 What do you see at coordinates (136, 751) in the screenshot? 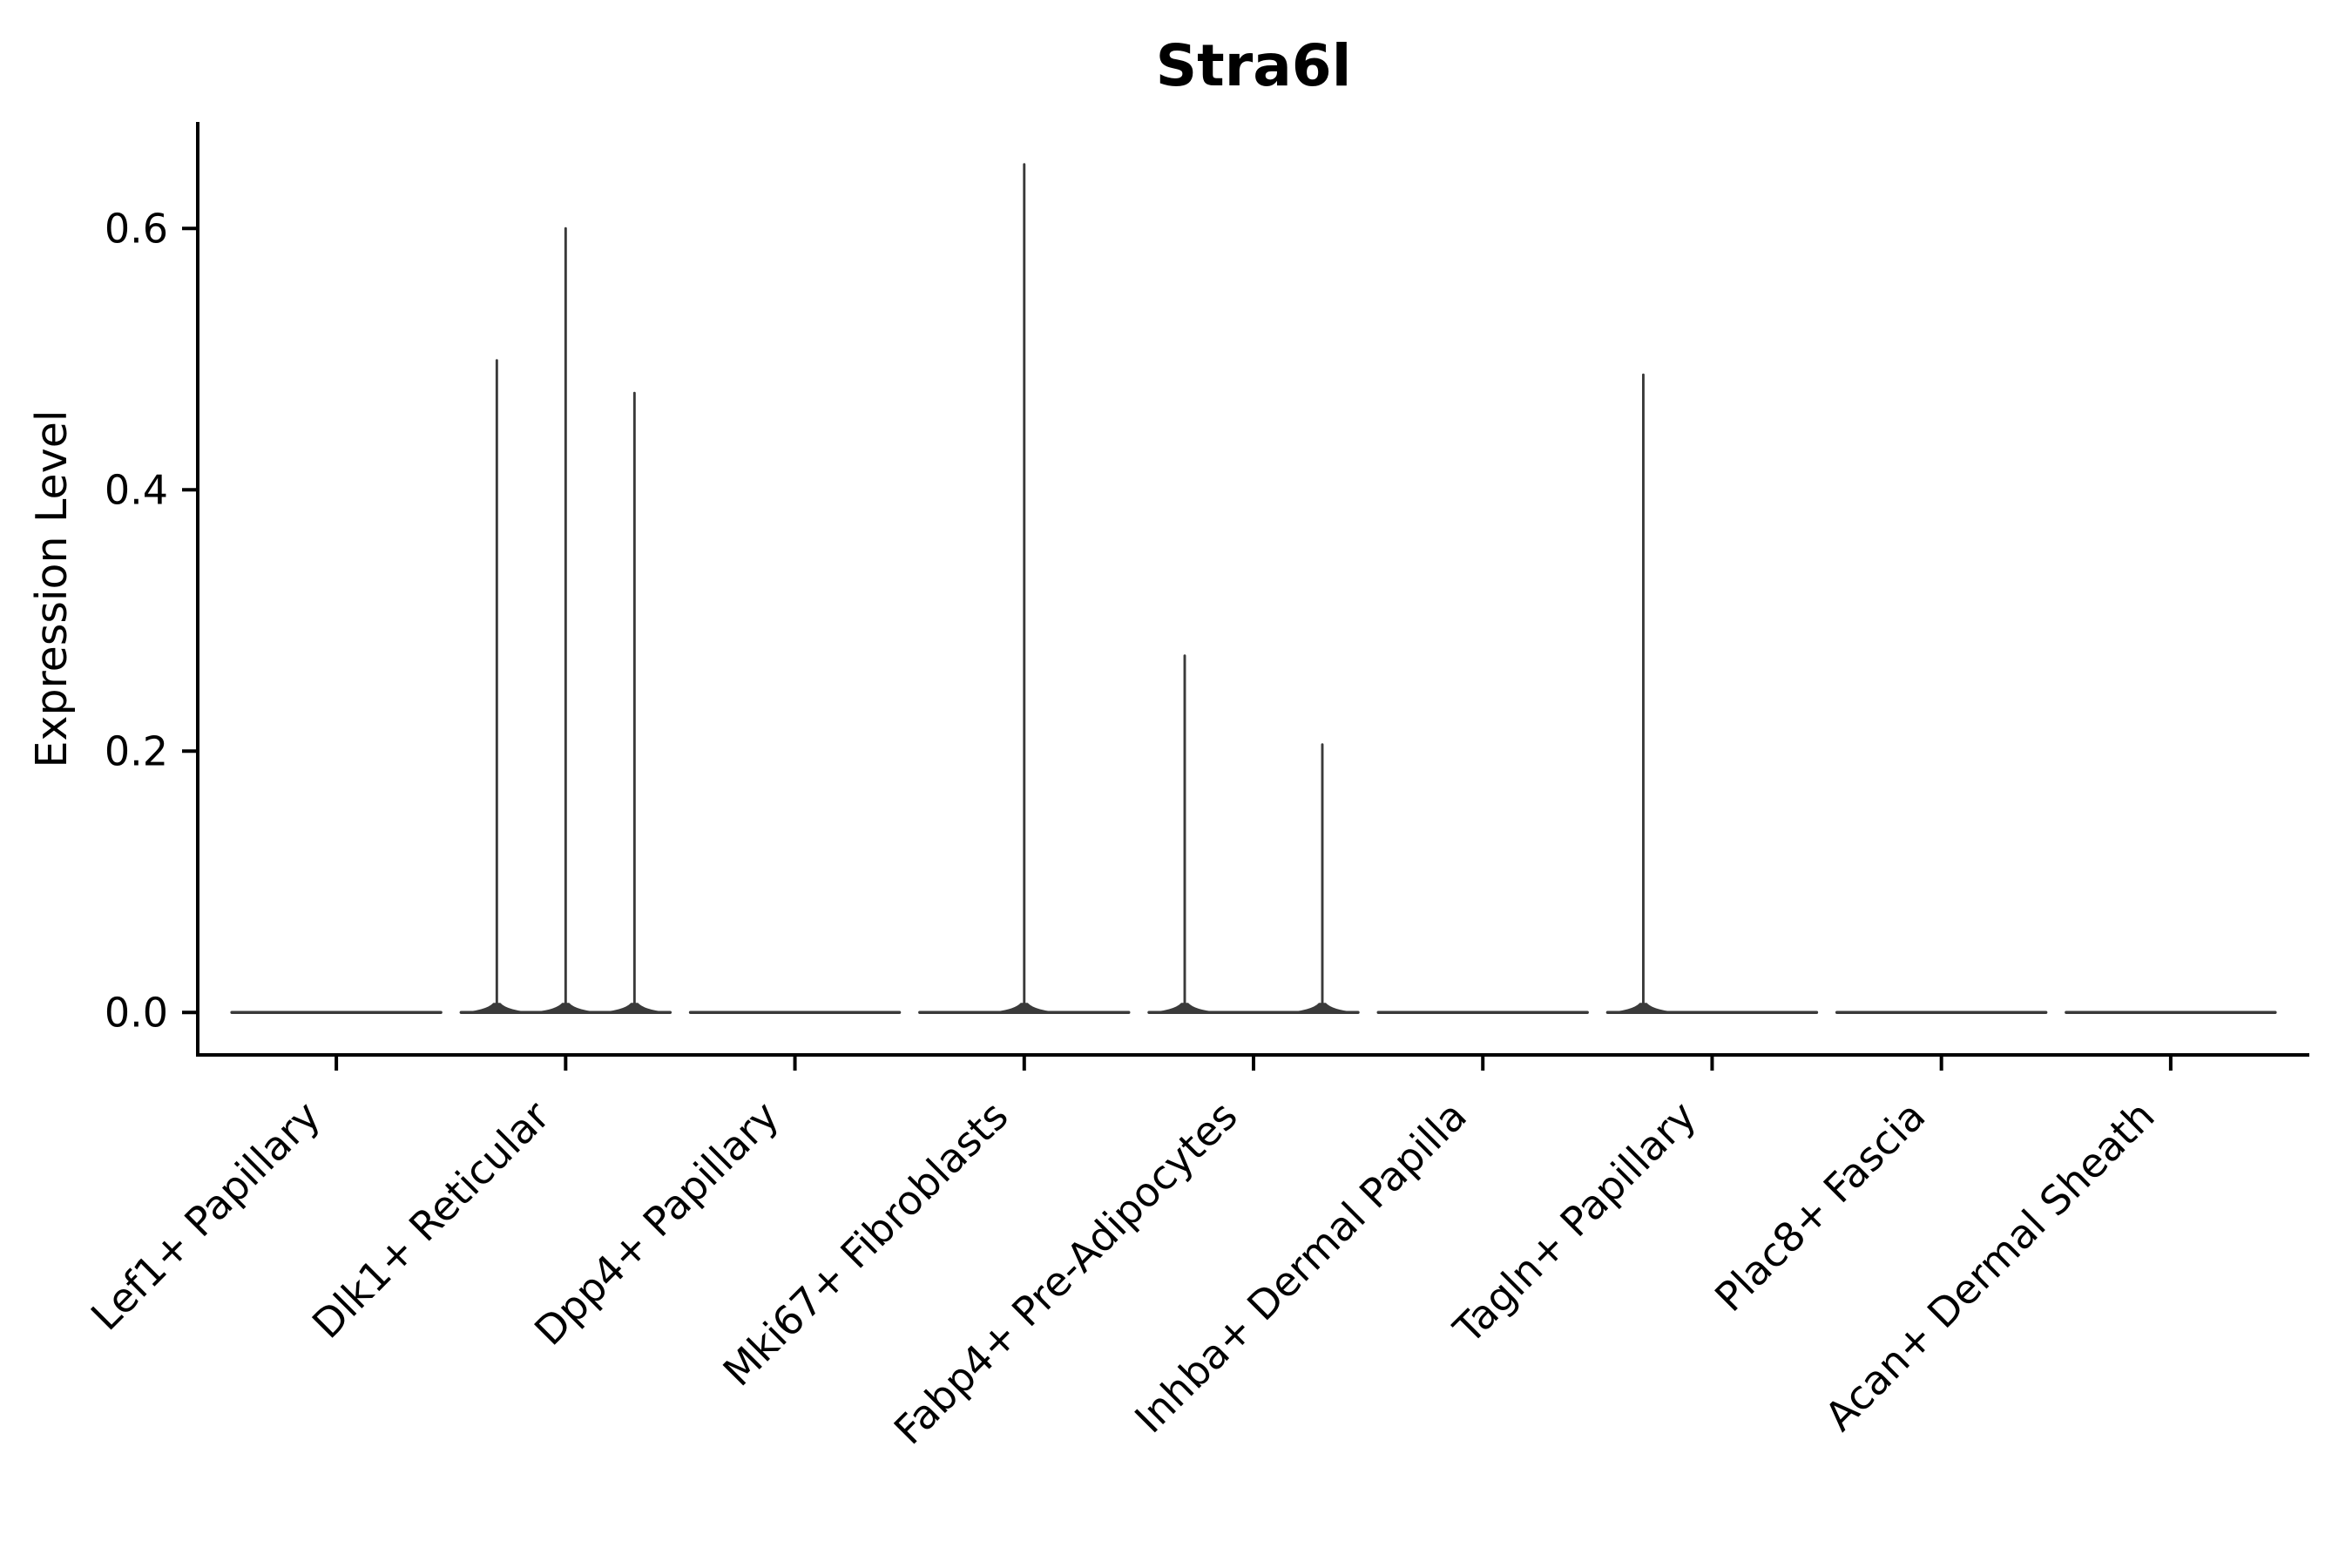
I see `y-tick-label: 0.2` at bounding box center [136, 751].